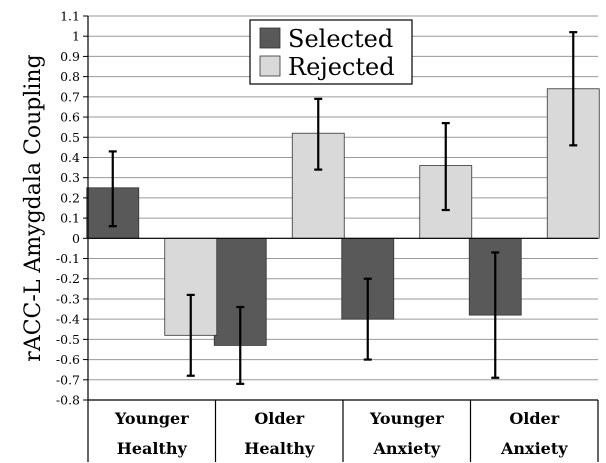 The image size is (606, 463). What do you see at coordinates (534, 448) in the screenshot?
I see `category-label-3-line-1: Anxiety` at bounding box center [534, 448].